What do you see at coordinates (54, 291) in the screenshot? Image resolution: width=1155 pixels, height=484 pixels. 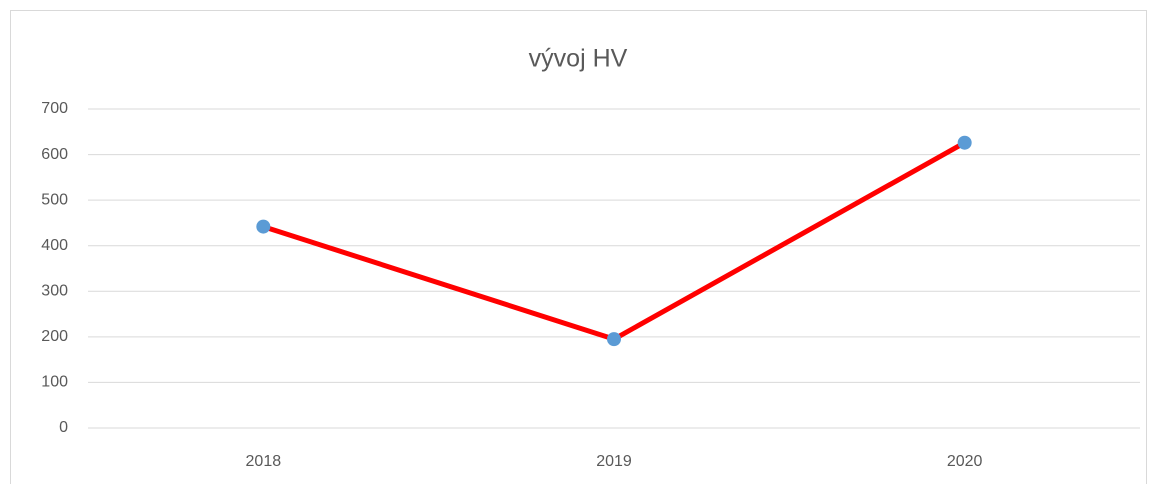 I see `y-tick-label: 300` at bounding box center [54, 291].